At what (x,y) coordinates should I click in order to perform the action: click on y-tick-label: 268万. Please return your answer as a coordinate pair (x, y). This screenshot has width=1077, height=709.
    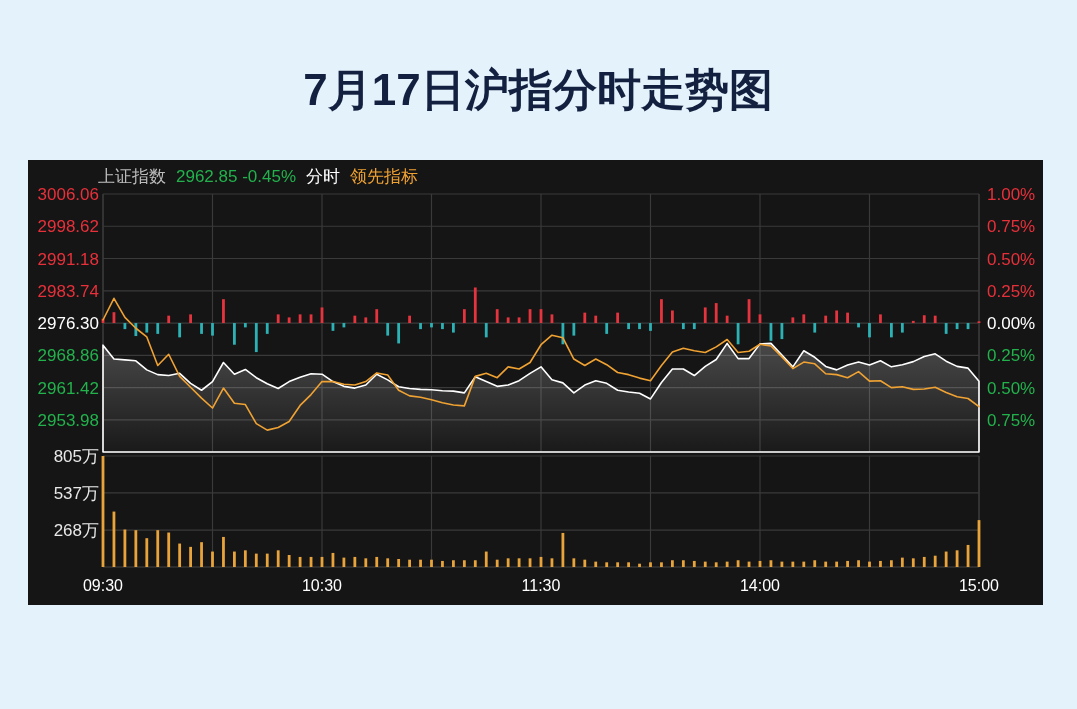
    Looking at the image, I should click on (76, 531).